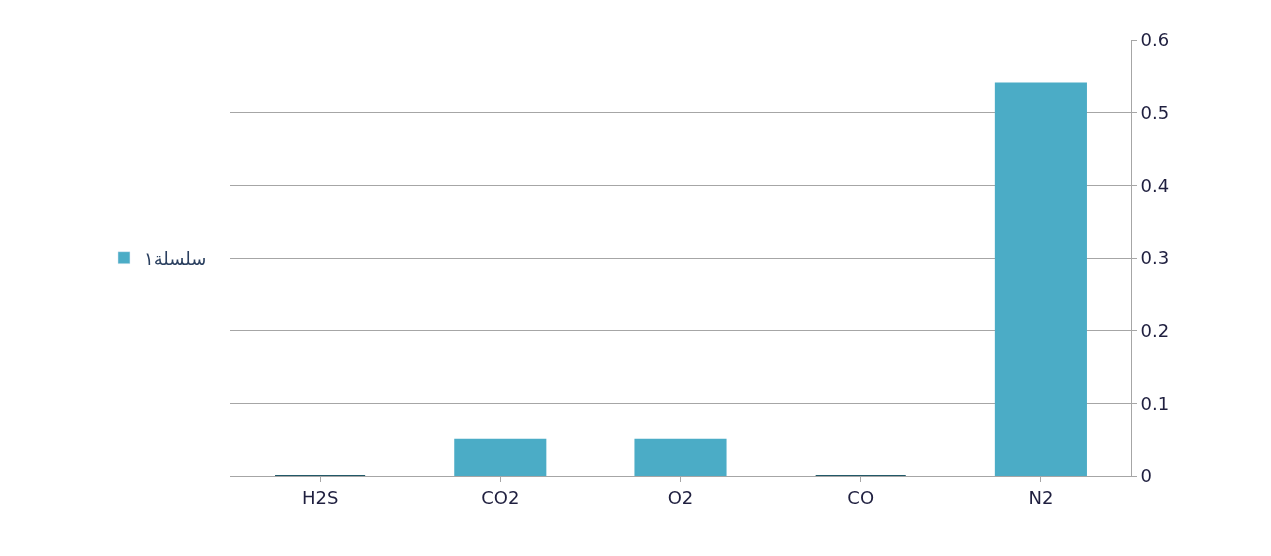  I want to click on x-tick-label: H2S, so click(320, 497).